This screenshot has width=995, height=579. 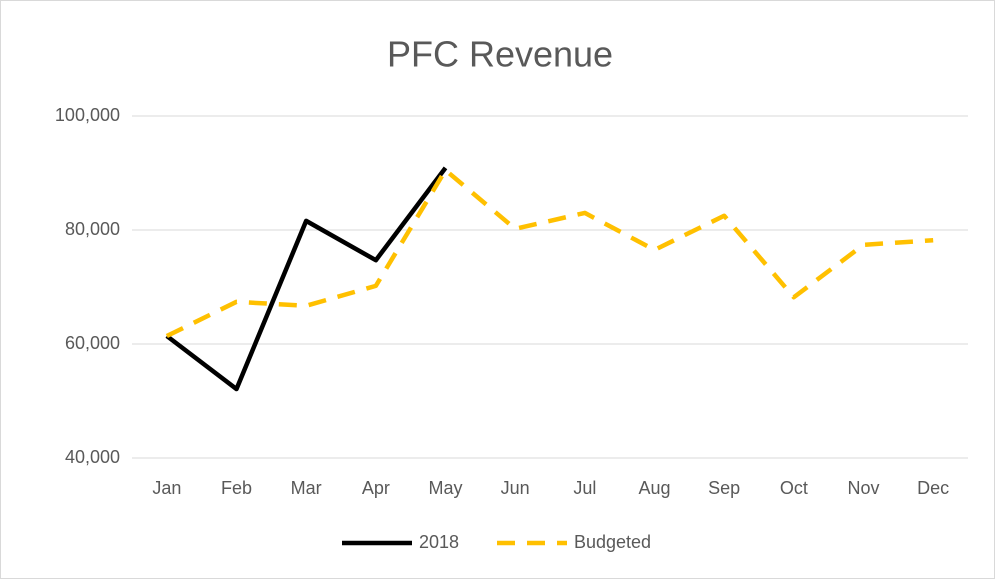 What do you see at coordinates (306, 488) in the screenshot?
I see `x-tick-label: Mar` at bounding box center [306, 488].